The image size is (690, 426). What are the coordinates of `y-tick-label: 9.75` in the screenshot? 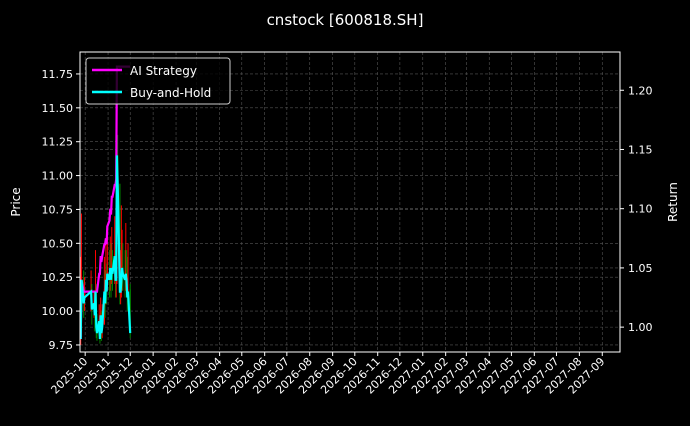 It's located at (61, 345).